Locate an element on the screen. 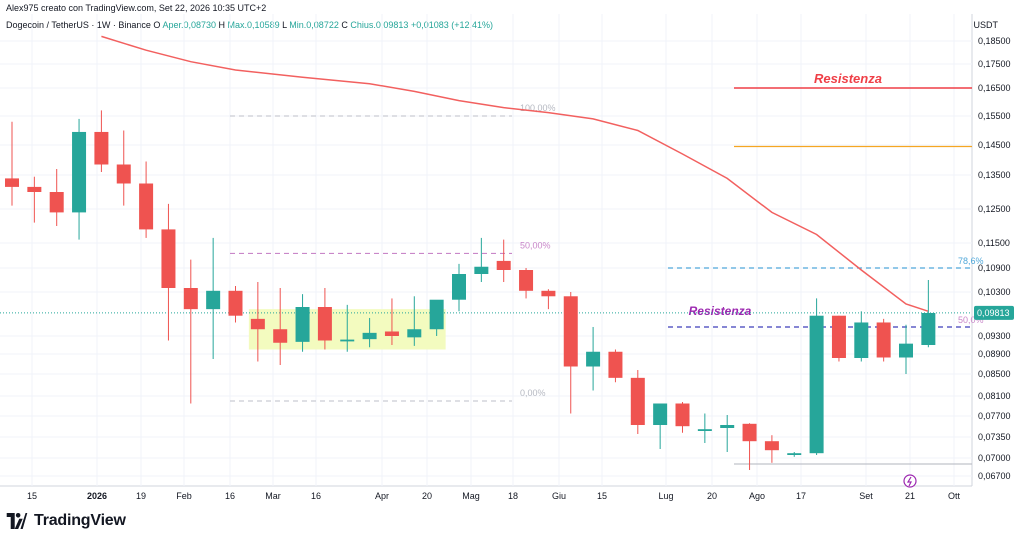 The width and height of the screenshot is (1024, 541). y-tick-label: 0,18500 is located at coordinates (994, 41).